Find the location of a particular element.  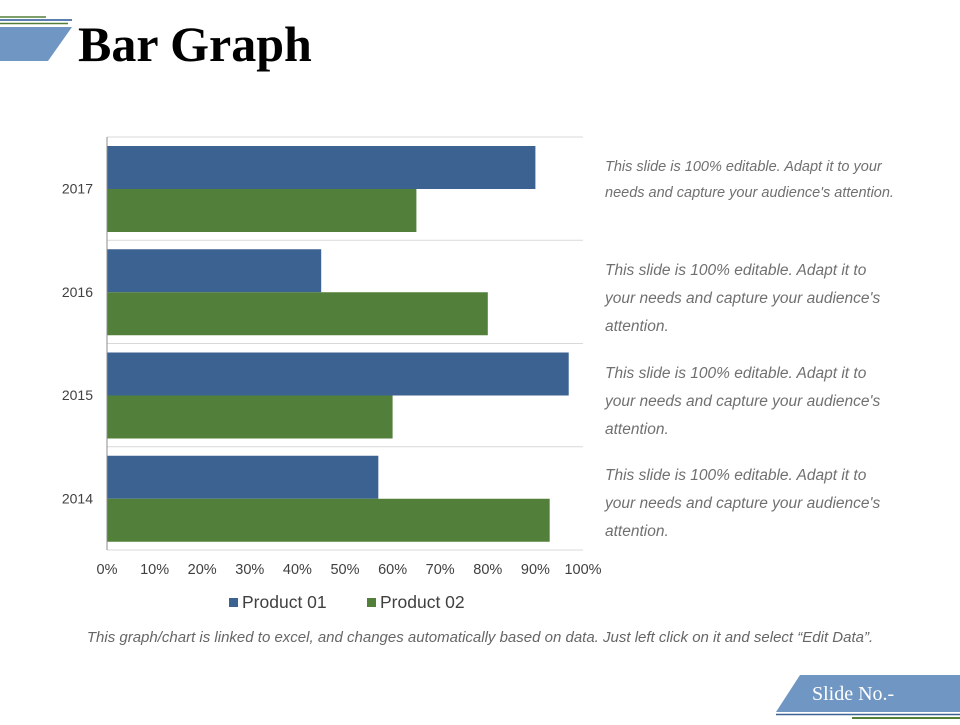

legend-label-2: Product 02 is located at coordinates (422, 602).